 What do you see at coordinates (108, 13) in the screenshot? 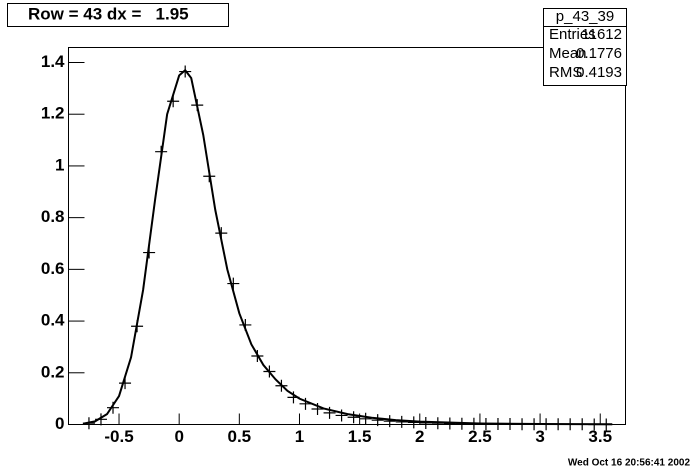
I see `chart-title: Row = 43 dx = 1.95` at bounding box center [108, 13].